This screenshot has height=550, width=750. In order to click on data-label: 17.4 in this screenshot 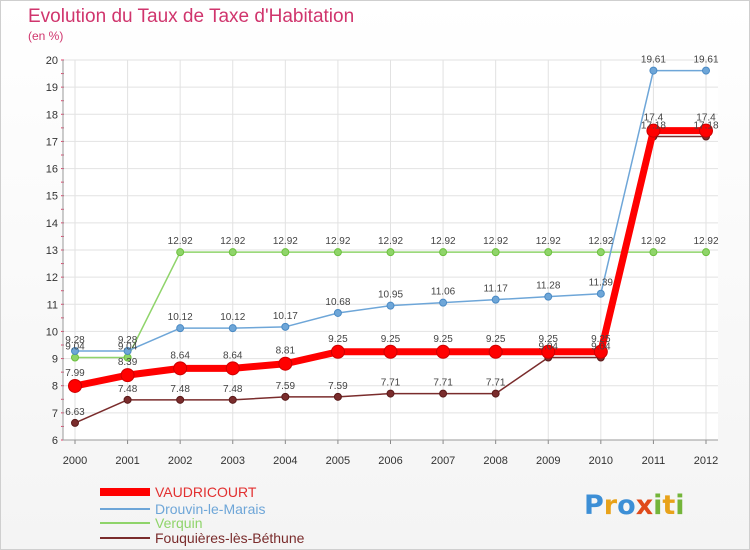, I will do `click(654, 118)`.